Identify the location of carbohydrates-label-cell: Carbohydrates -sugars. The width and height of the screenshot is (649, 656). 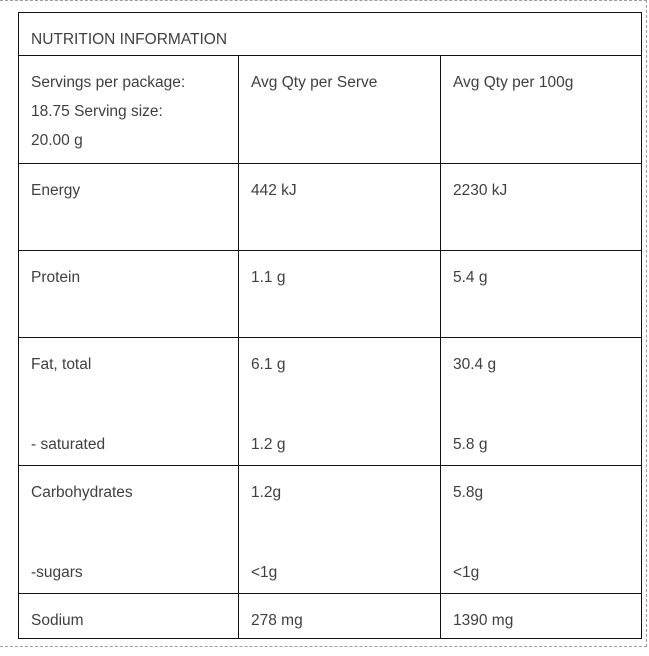
(128, 529).